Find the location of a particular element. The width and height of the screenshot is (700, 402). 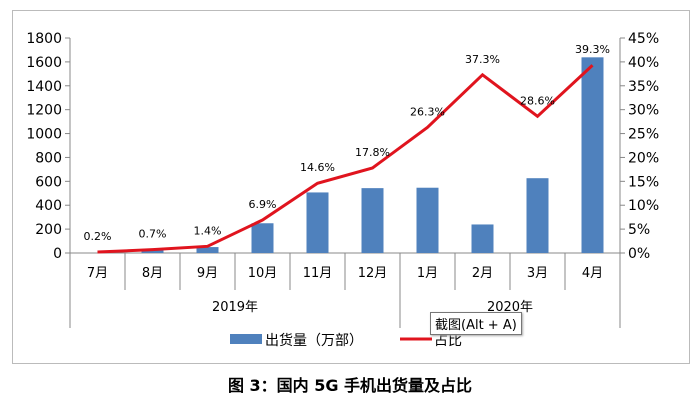

right-tick-label: 5% is located at coordinates (639, 230).